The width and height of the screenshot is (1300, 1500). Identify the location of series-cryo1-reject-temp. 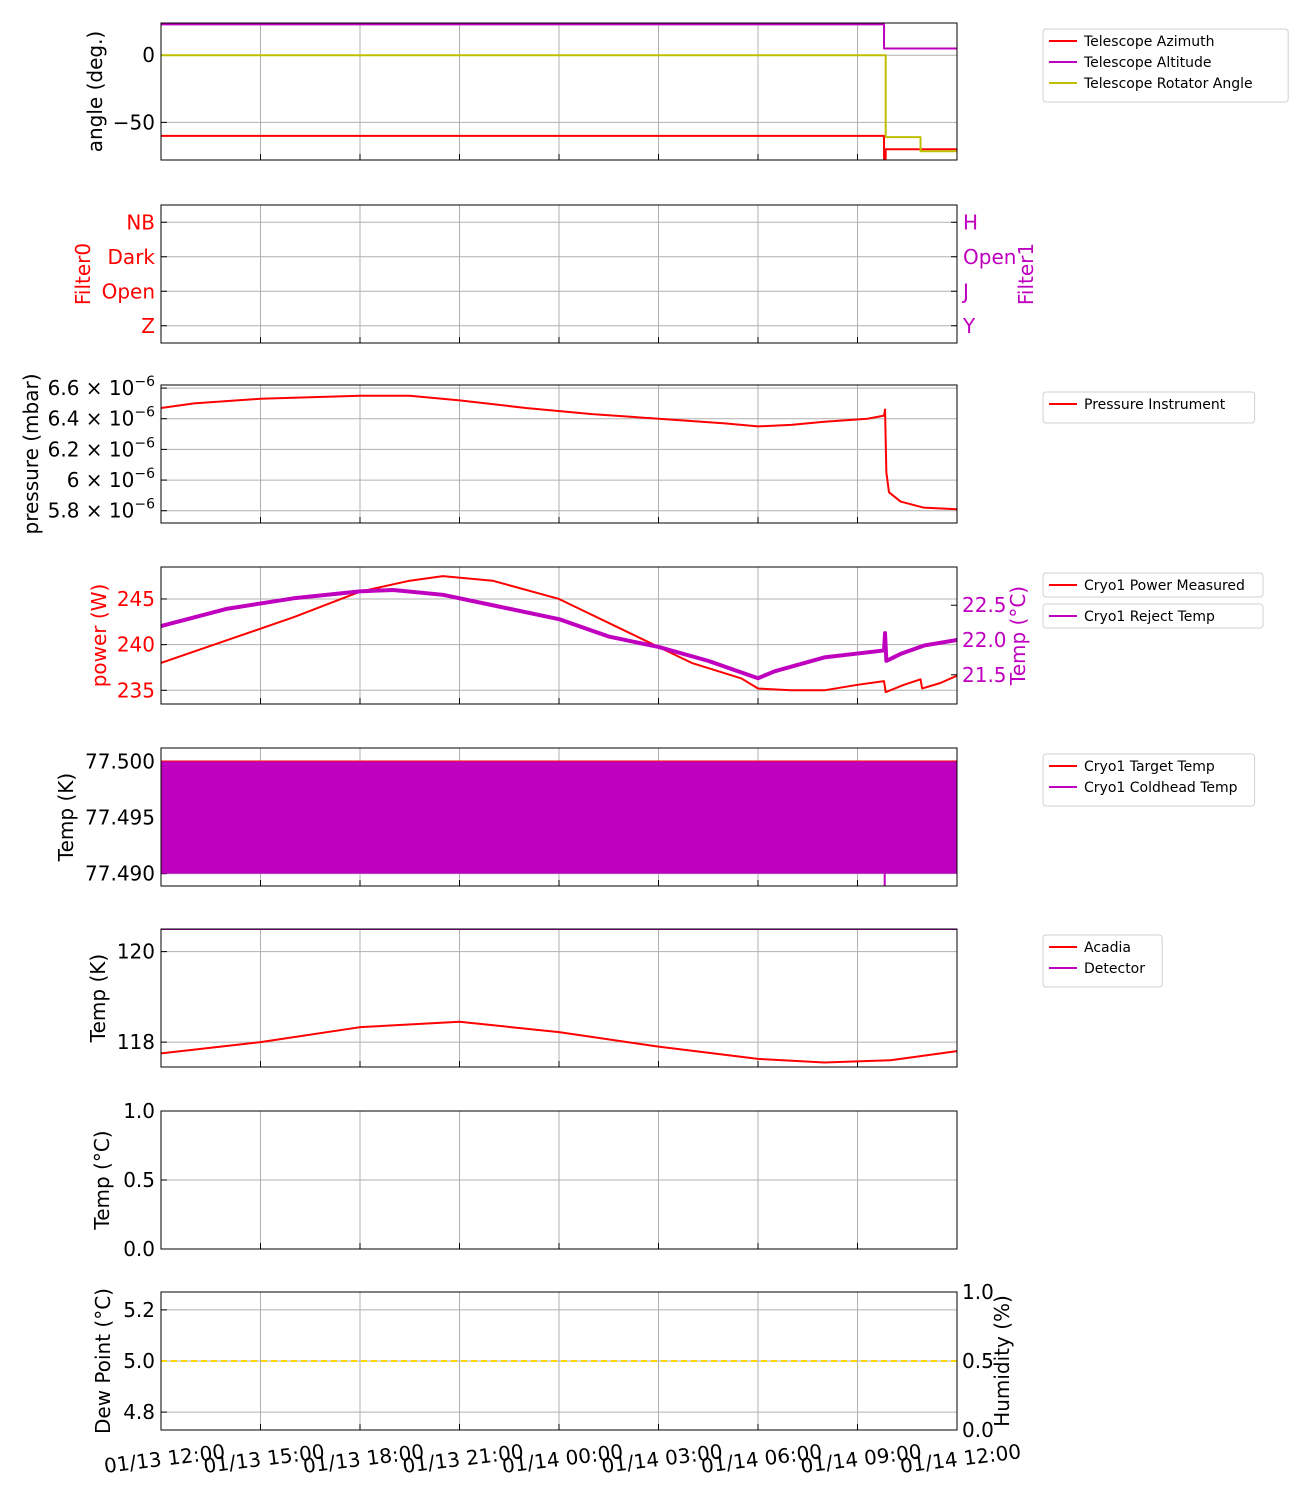
(559, 634).